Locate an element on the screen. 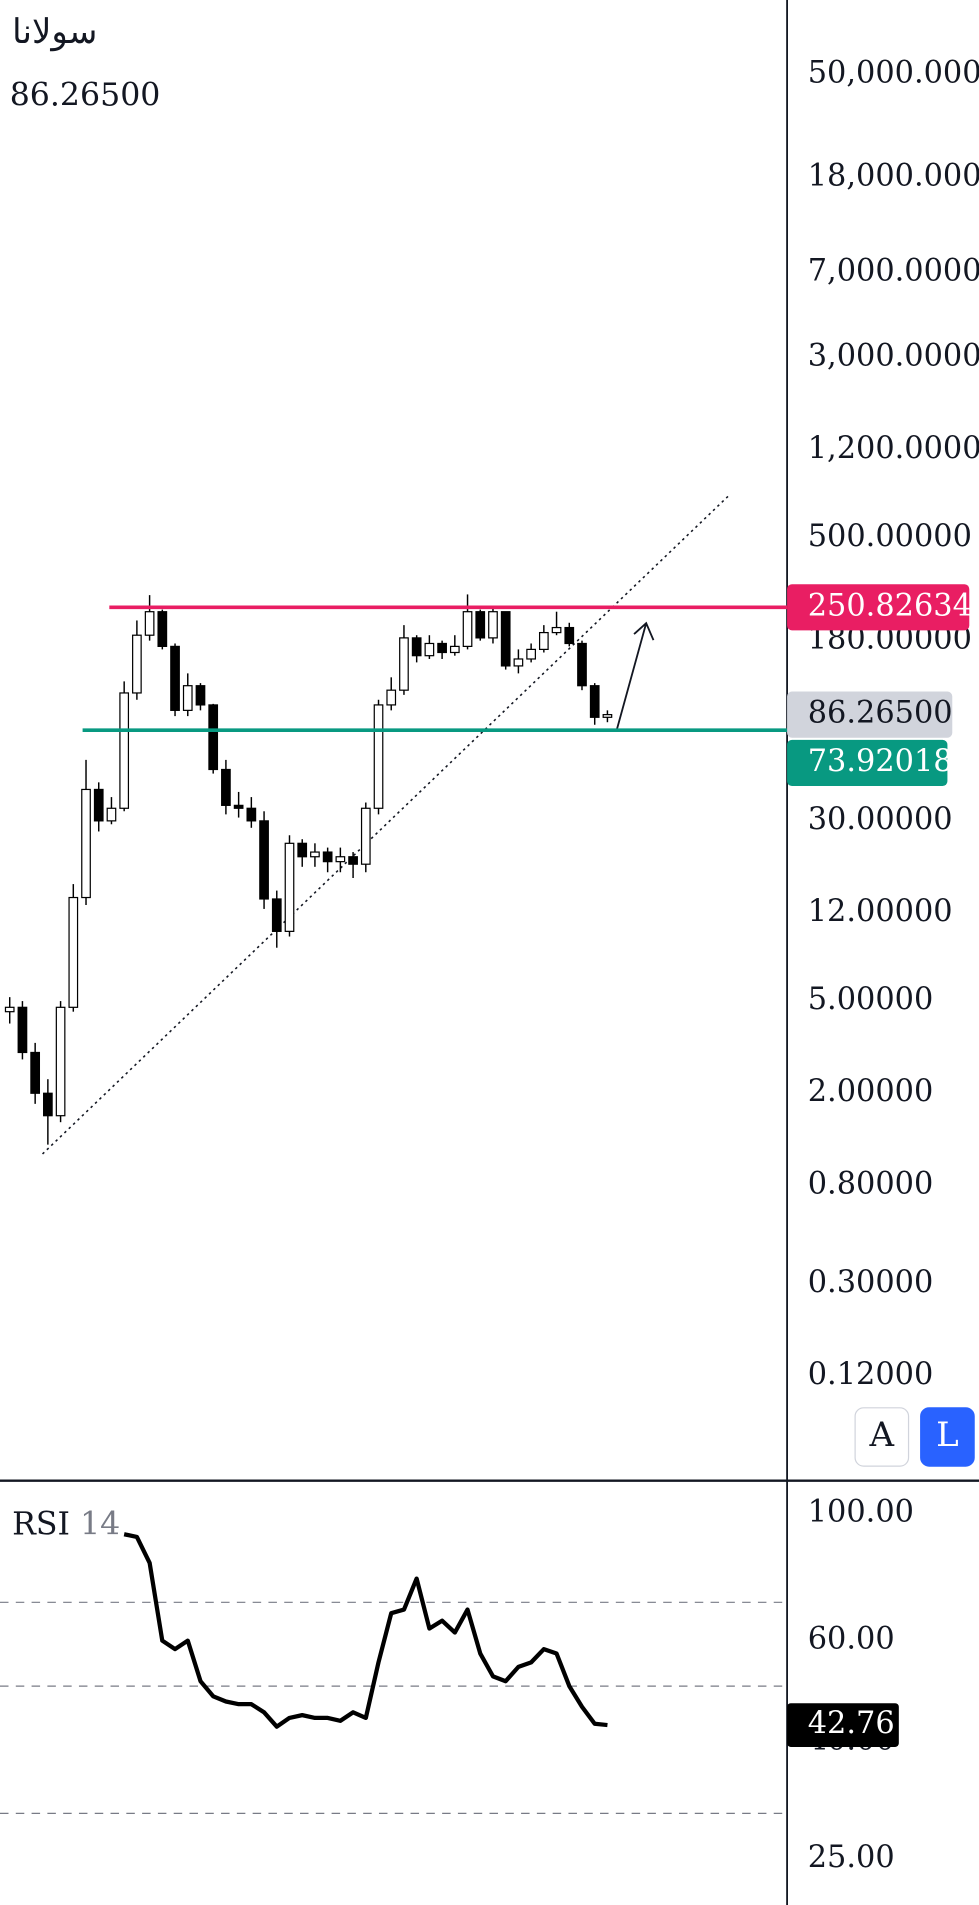 This screenshot has width=979, height=1905. y-tick-label: 0.30000 is located at coordinates (871, 1282).